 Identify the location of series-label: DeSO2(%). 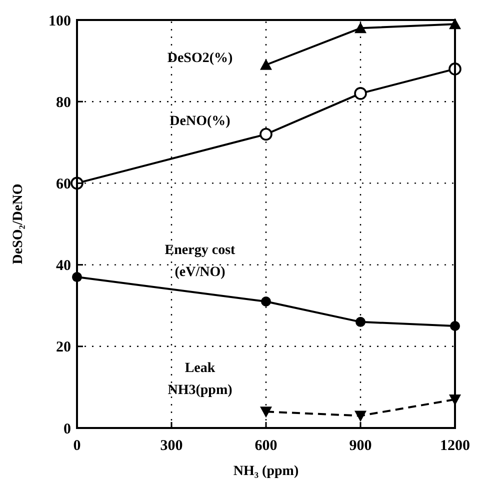
(200, 58).